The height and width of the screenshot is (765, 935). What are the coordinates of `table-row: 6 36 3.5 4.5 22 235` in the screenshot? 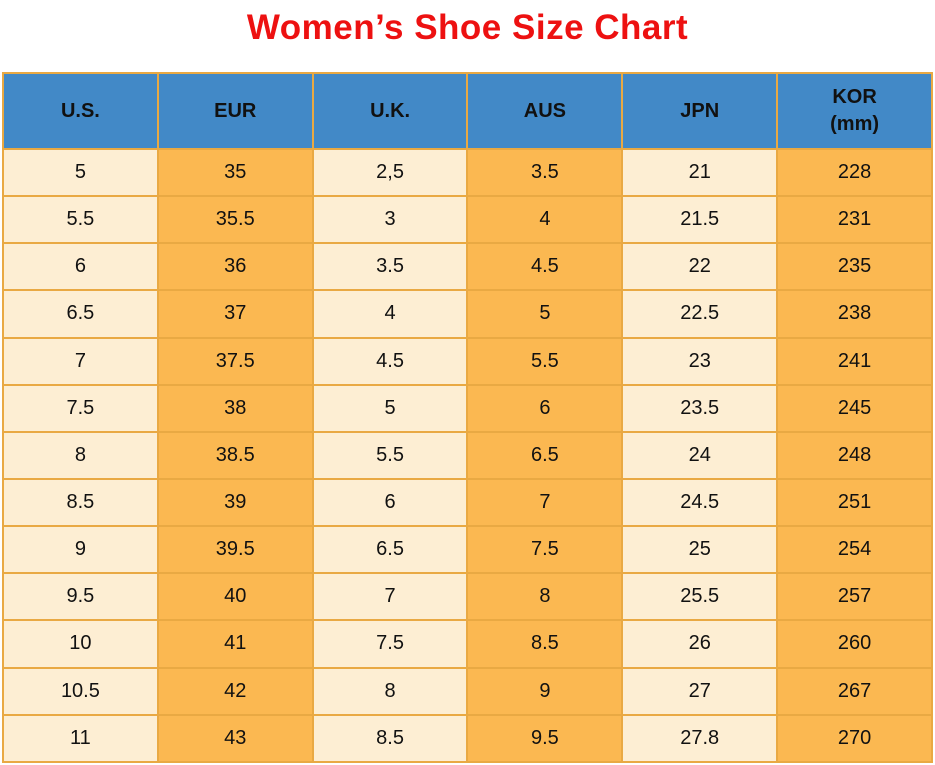 It's located at (467, 267).